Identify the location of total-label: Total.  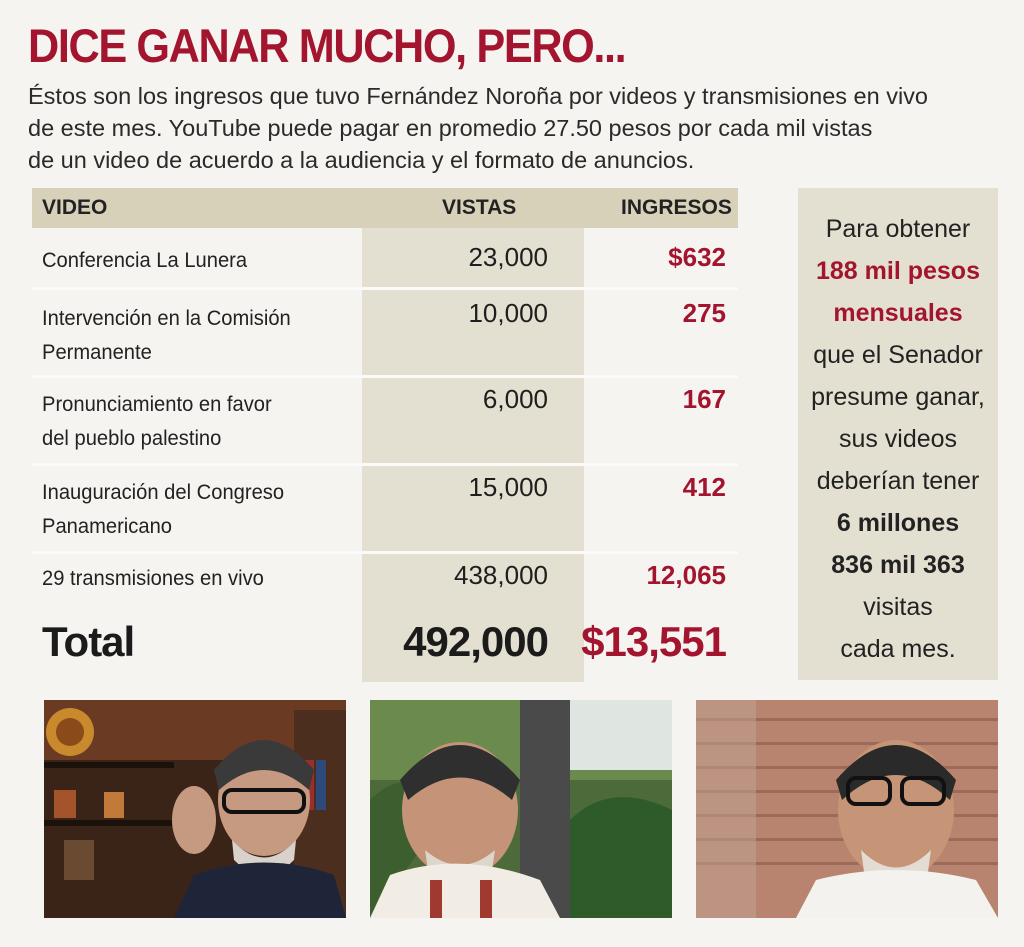
(88, 641).